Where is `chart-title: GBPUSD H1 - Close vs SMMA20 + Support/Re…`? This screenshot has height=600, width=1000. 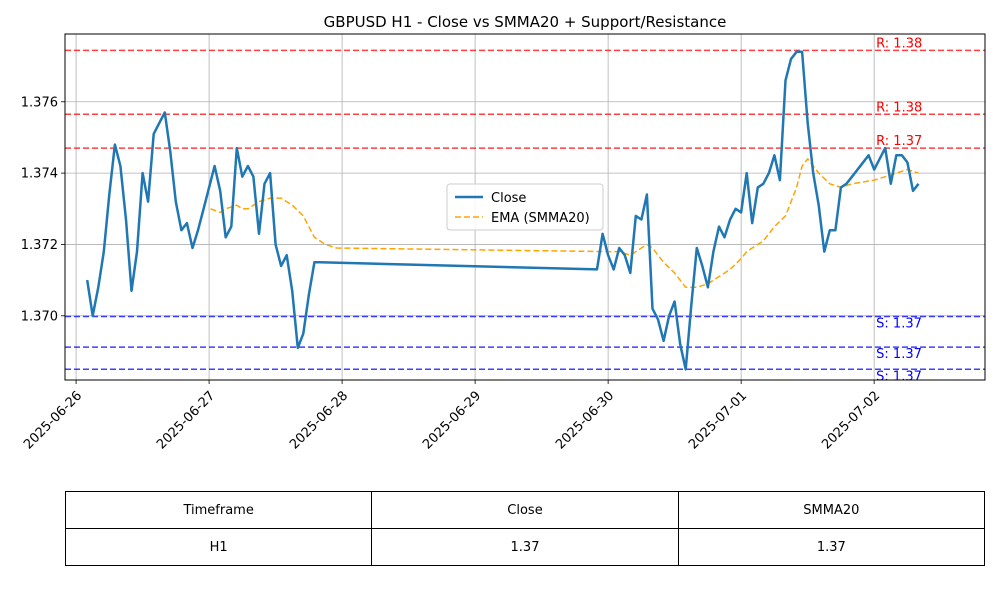 chart-title: GBPUSD H1 - Close vs SMMA20 + Support/Re… is located at coordinates (525, 22).